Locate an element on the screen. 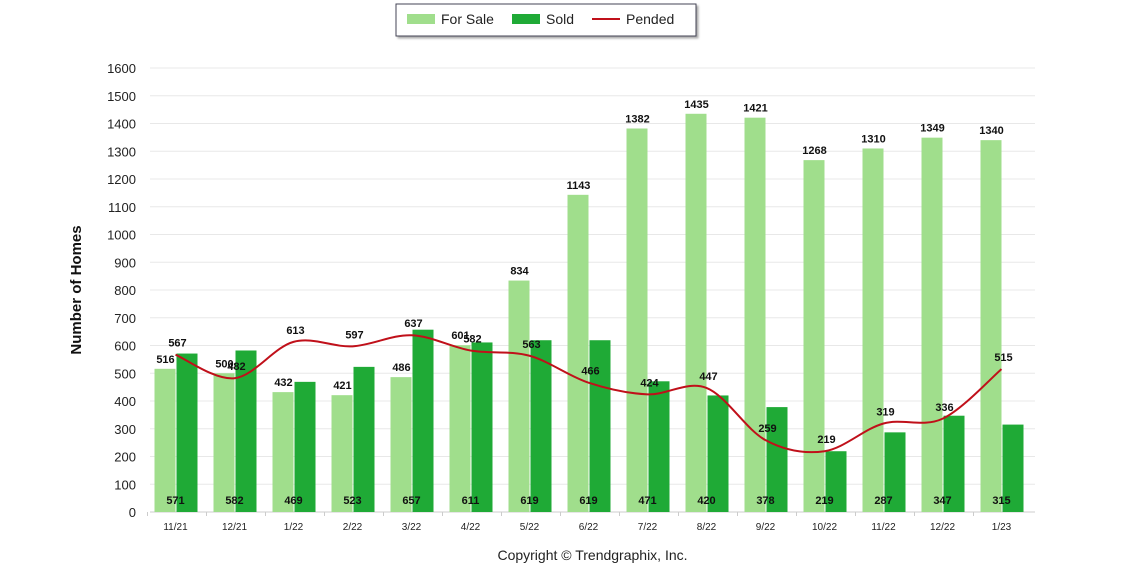 This screenshot has width=1121, height=571. data-label-for-sale: 1421 is located at coordinates (755, 109).